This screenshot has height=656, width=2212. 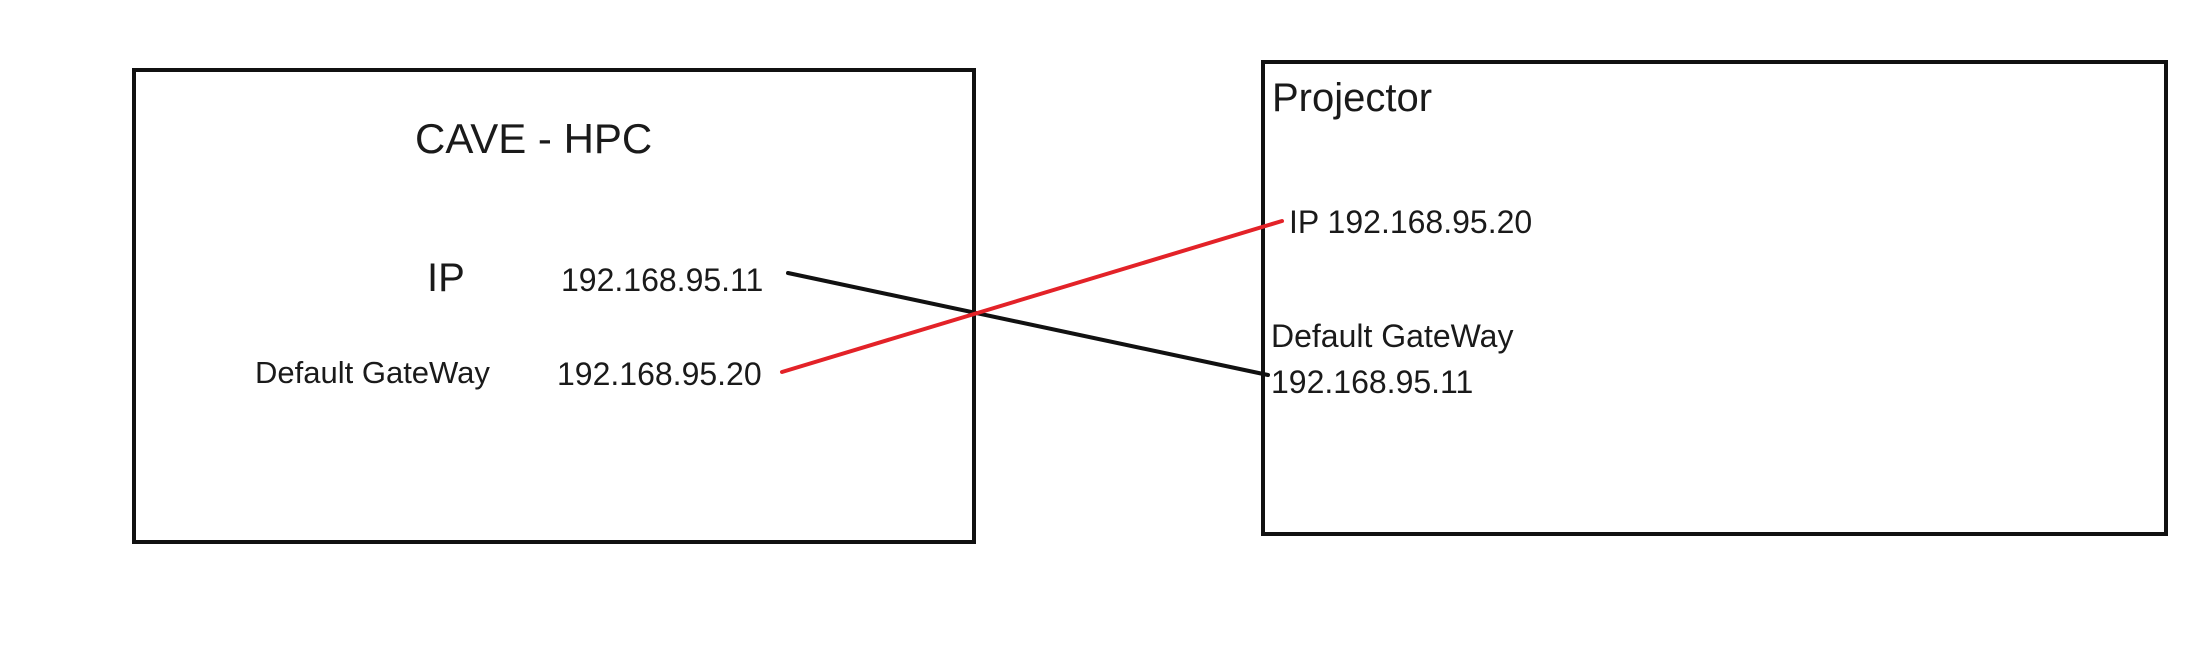 What do you see at coordinates (372, 372) in the screenshot?
I see `hpc-gateway-label: Default GateWay` at bounding box center [372, 372].